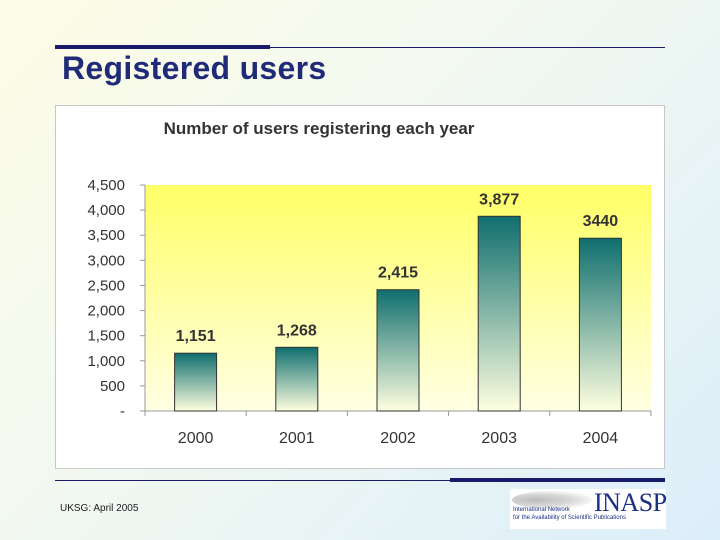  What do you see at coordinates (499, 313) in the screenshot?
I see `bar-2003` at bounding box center [499, 313].